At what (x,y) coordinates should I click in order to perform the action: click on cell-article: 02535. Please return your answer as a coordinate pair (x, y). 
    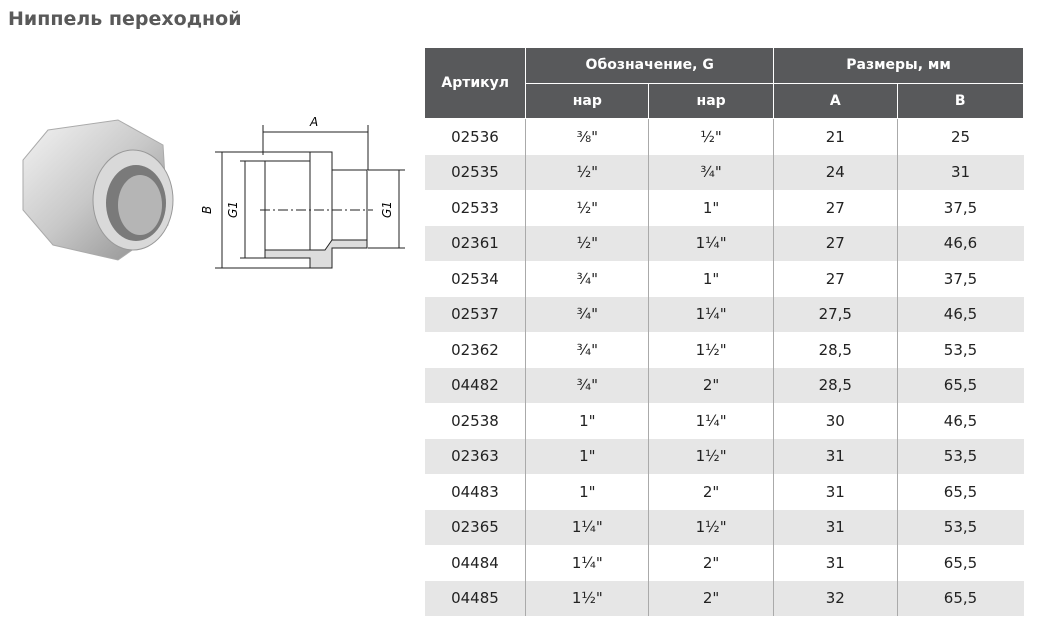
    Looking at the image, I should click on (475, 172).